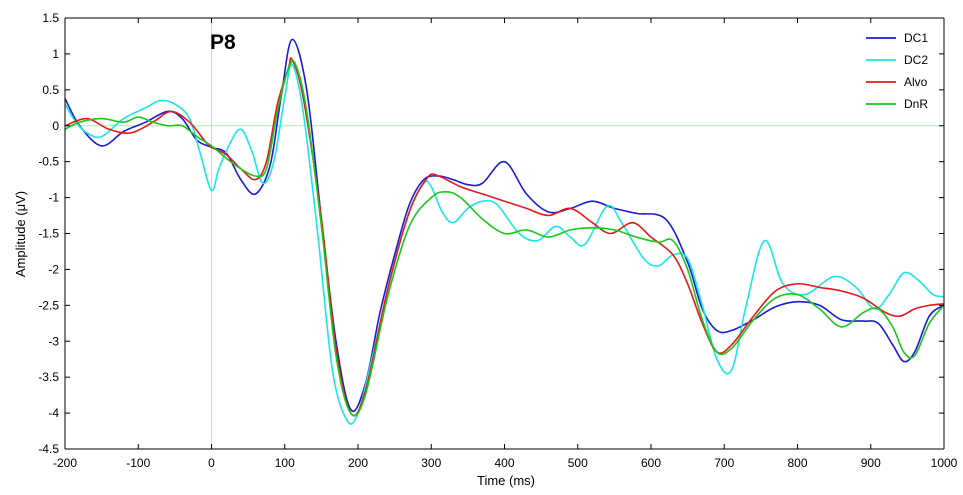 The width and height of the screenshot is (963, 495). I want to click on y-tick-label: 0, so click(55, 126).